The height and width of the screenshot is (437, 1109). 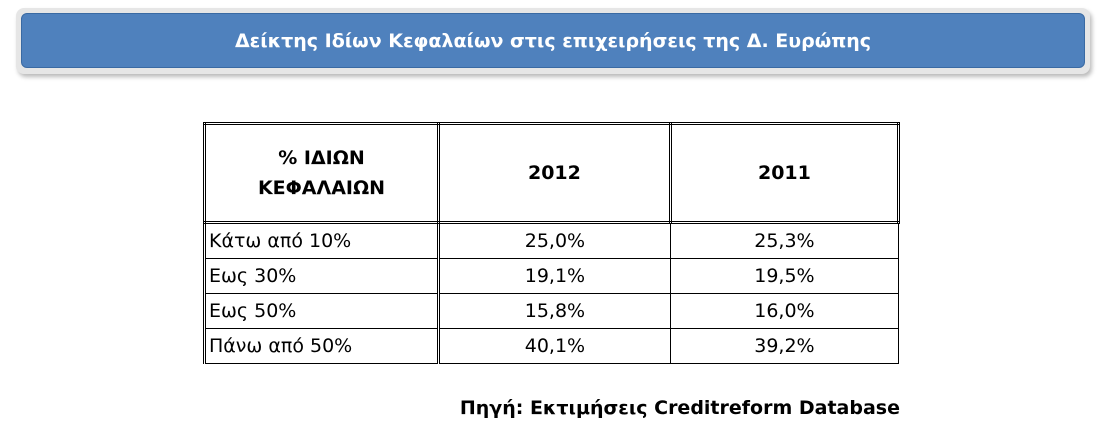 I want to click on cell: 25,0%, so click(x=554, y=240).